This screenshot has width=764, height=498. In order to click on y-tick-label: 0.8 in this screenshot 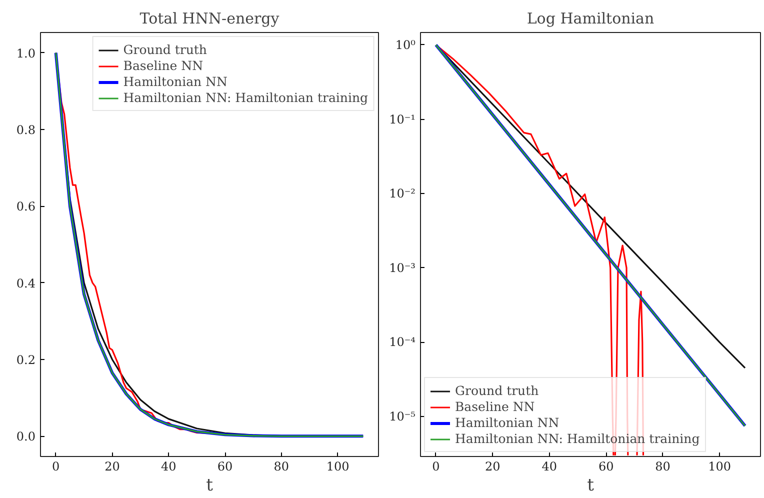, I will do `click(26, 129)`.